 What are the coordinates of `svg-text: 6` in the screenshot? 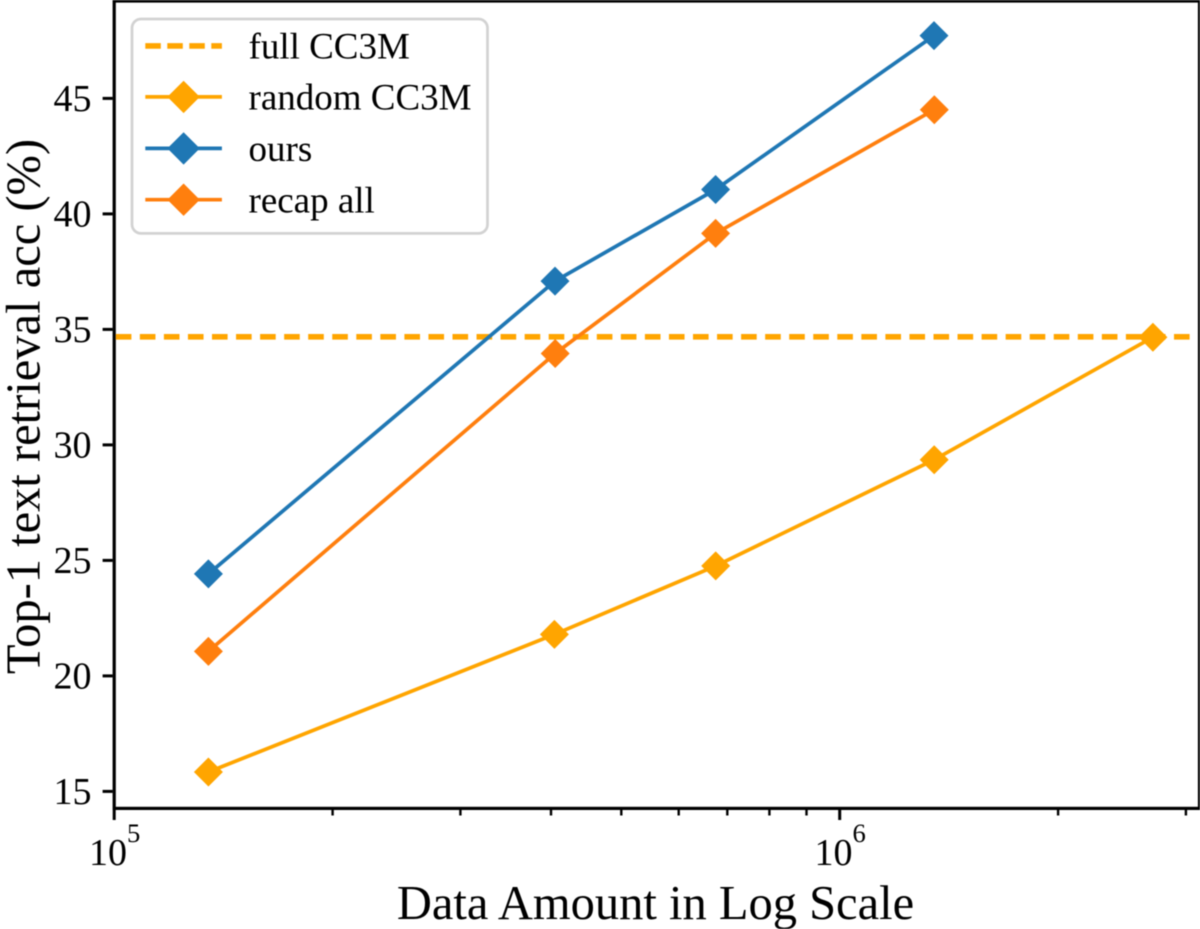 It's located at (859, 833).